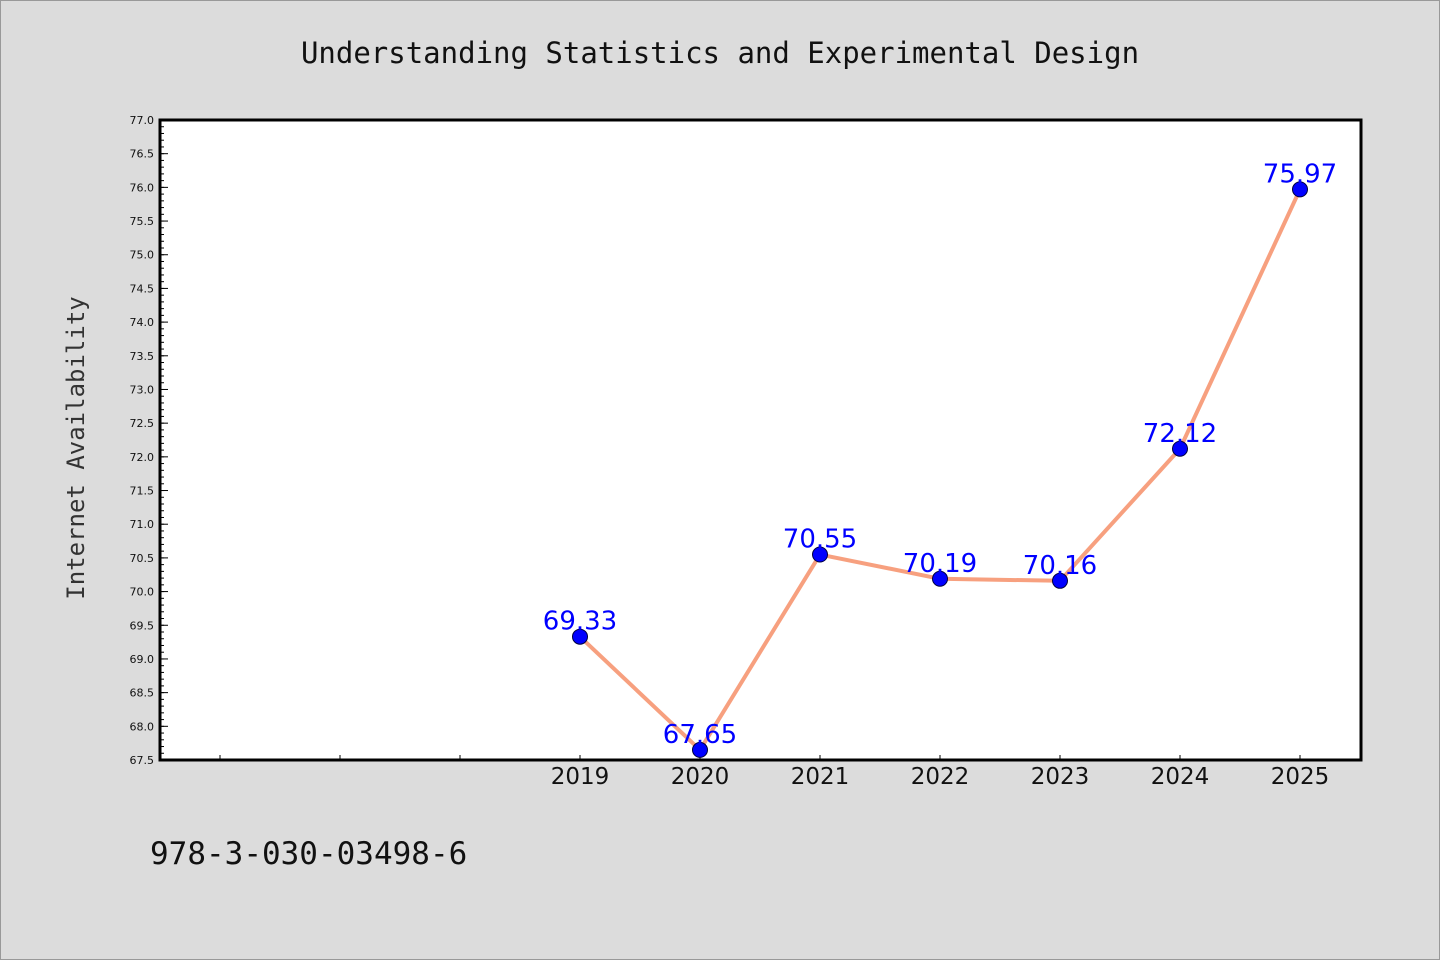 The width and height of the screenshot is (1440, 960). I want to click on y-tick-label: 76.0, so click(142, 187).